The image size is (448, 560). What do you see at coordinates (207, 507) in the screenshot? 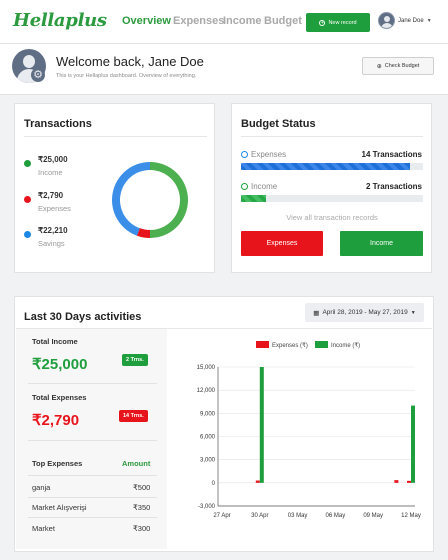
I see `y-tick-label: -3,000` at bounding box center [207, 507].